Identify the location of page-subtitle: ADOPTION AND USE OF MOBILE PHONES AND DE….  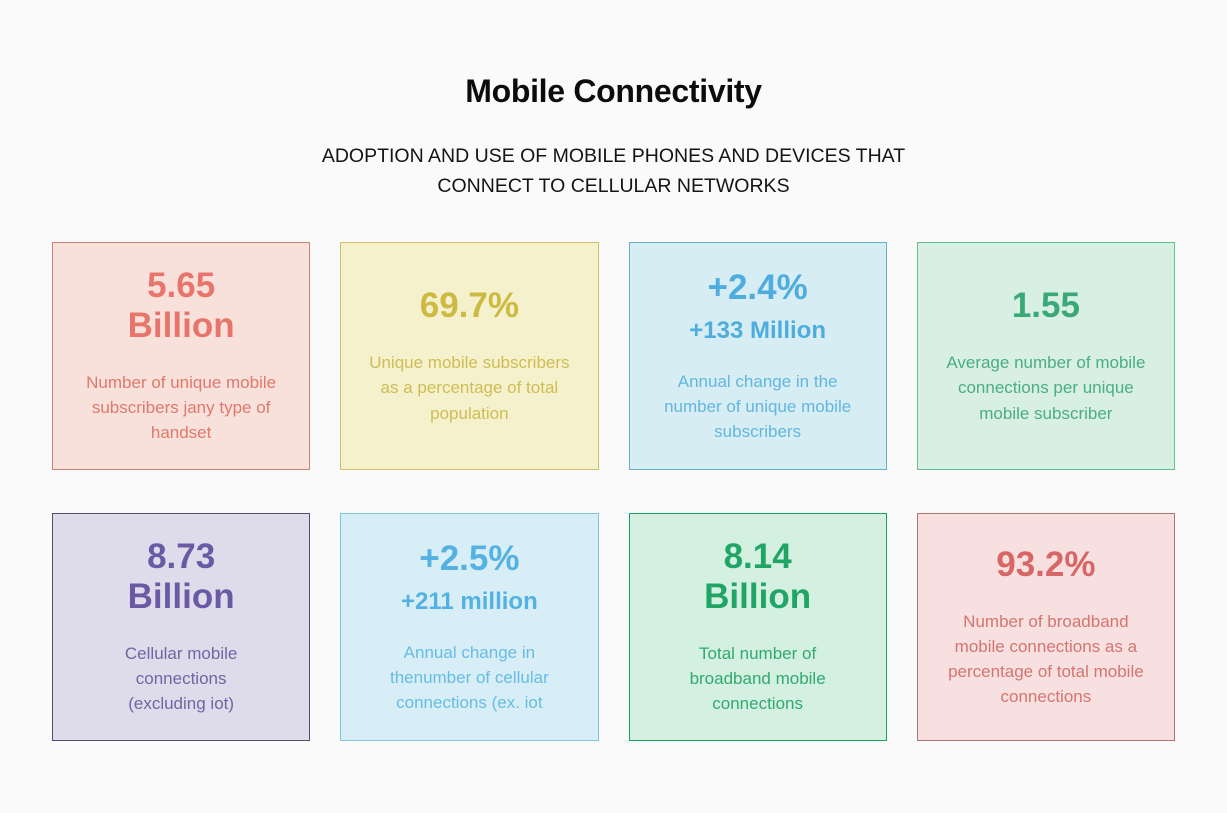
(613, 171).